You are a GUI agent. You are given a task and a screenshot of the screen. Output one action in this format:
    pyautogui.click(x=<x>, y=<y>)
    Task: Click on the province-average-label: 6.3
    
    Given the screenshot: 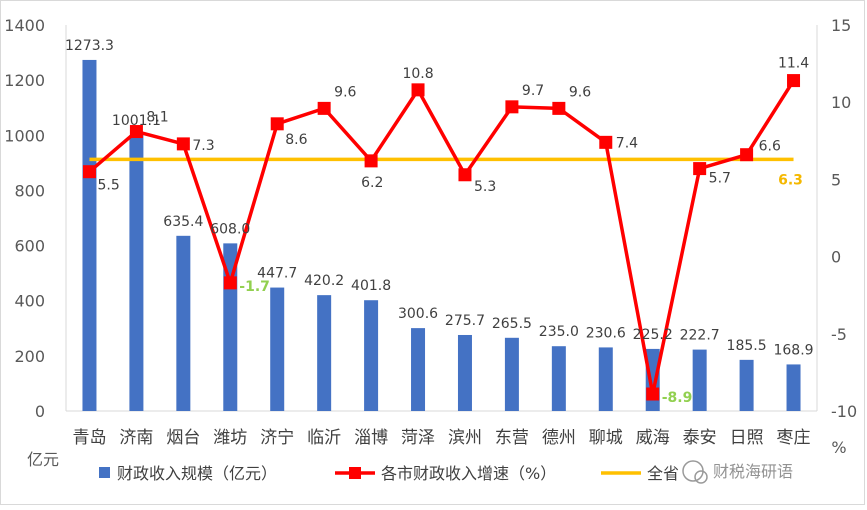 What is the action you would take?
    pyautogui.click(x=790, y=180)
    